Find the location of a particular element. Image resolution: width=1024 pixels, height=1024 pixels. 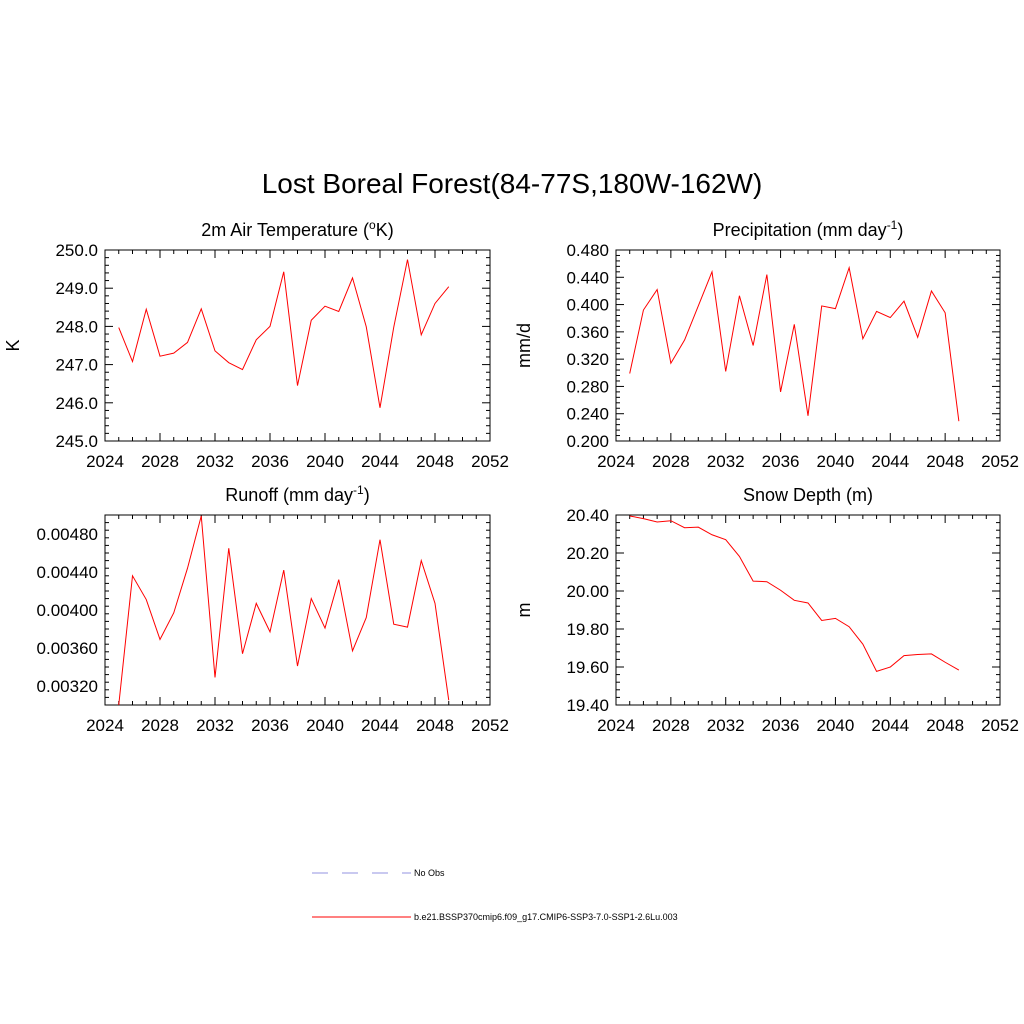

y-axis-label: K is located at coordinates (13, 345).